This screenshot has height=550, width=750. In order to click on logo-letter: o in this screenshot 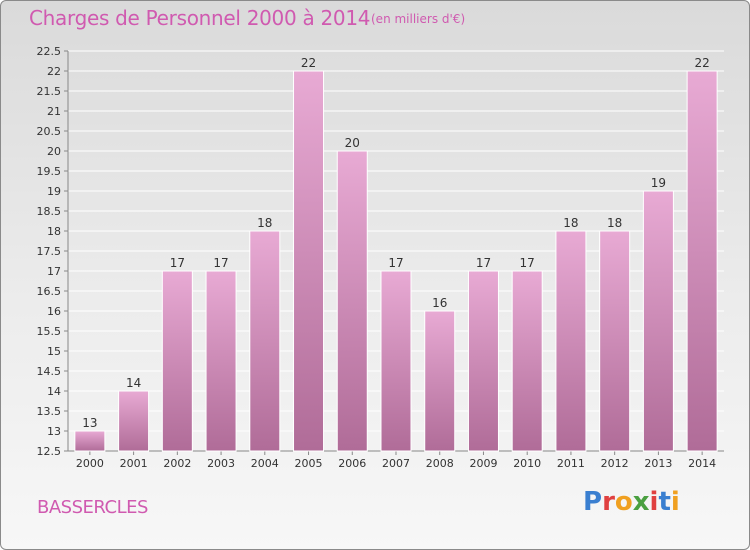, I will do `click(623, 502)`.